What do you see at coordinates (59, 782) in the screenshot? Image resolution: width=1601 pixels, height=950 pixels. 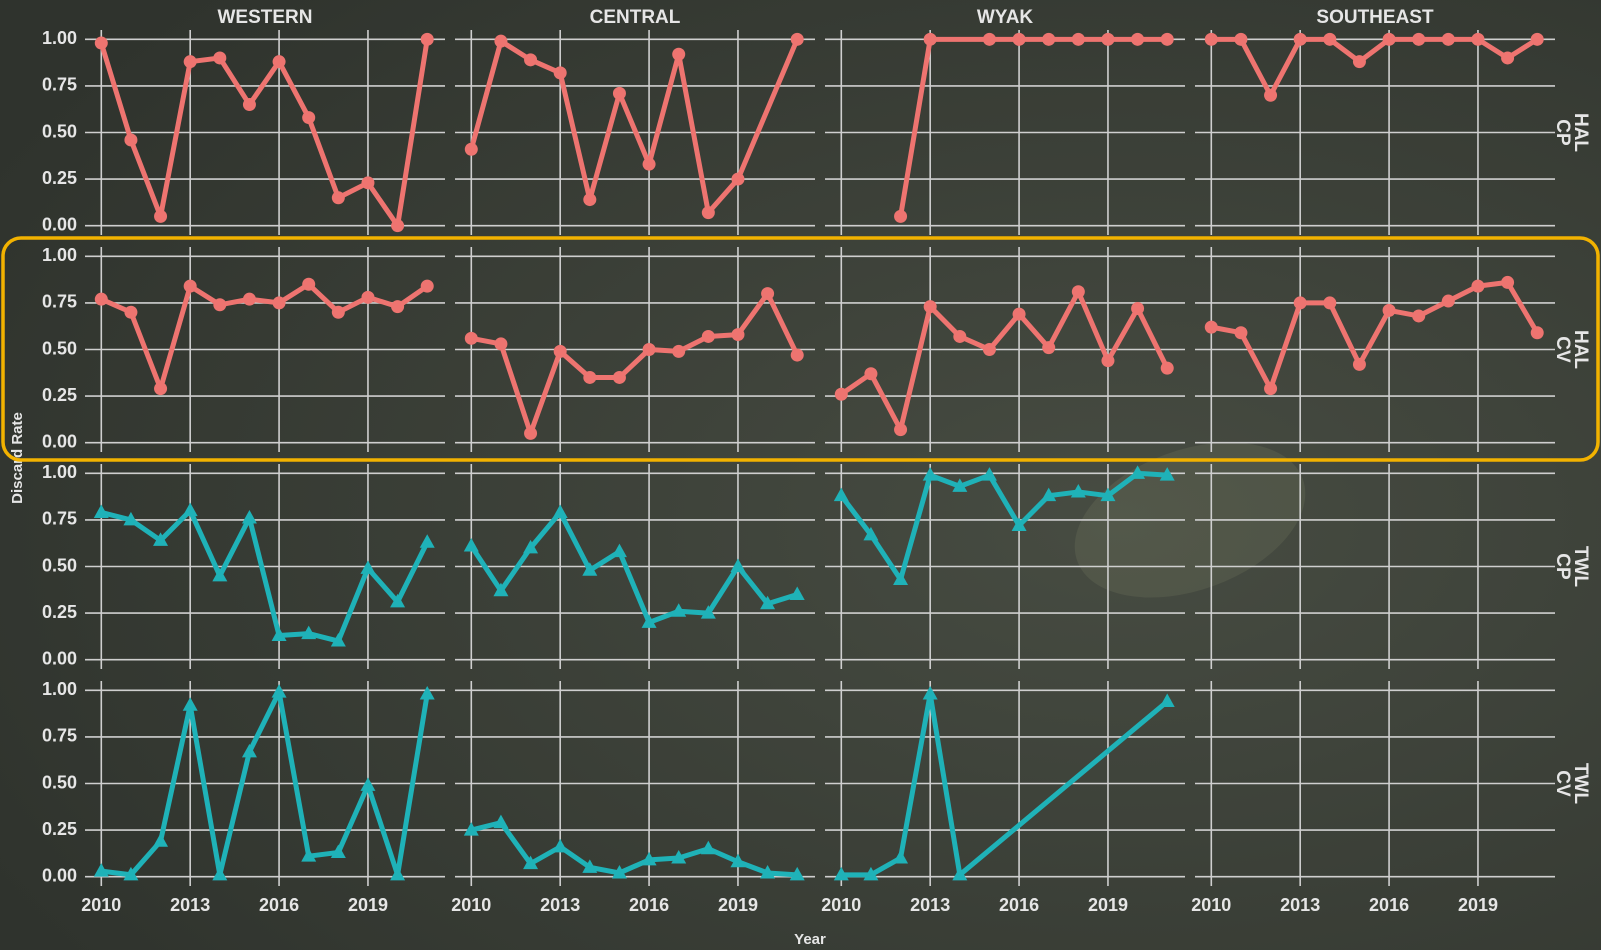 I see `y-tick-label: 0.50` at bounding box center [59, 782].